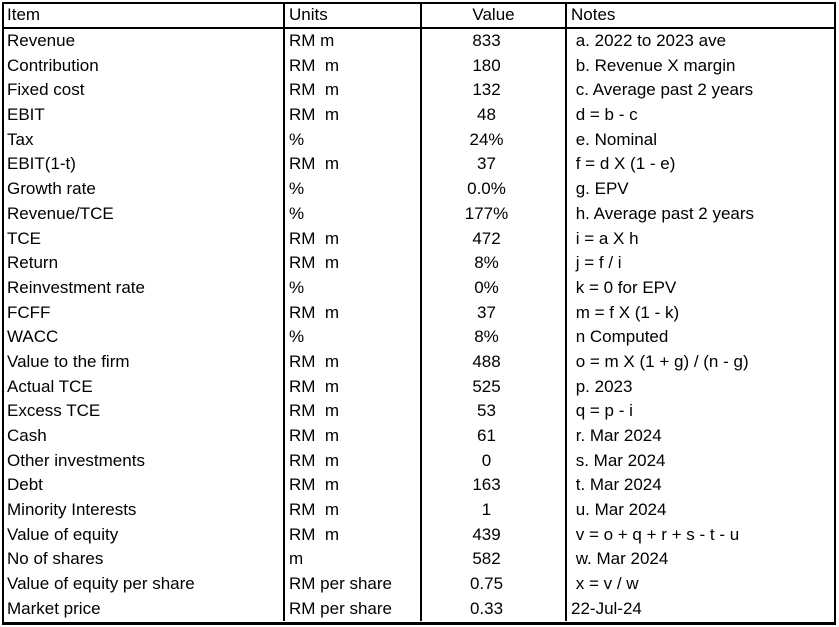 This screenshot has width=839, height=627. What do you see at coordinates (605, 238) in the screenshot?
I see `table-cell-notes: i = a X h` at bounding box center [605, 238].